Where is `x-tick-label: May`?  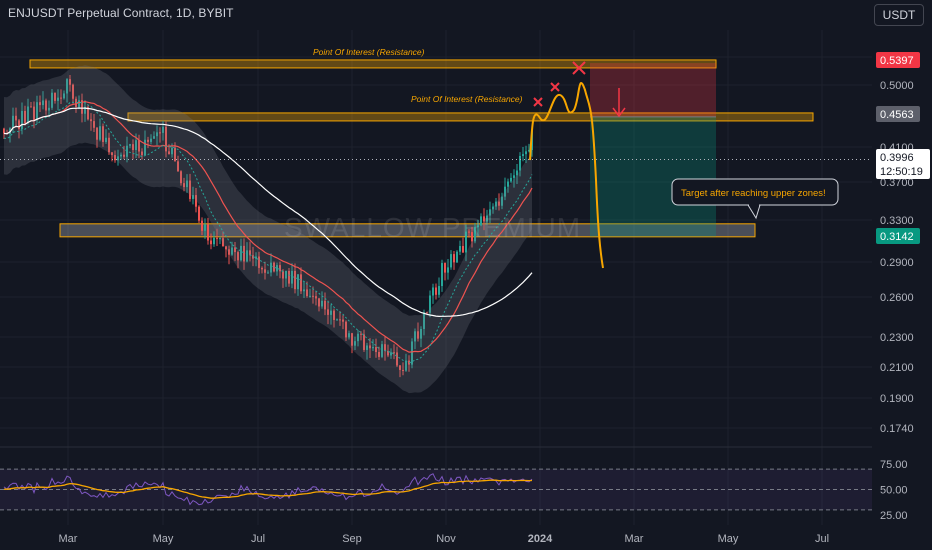 x-tick-label: May is located at coordinates (728, 539).